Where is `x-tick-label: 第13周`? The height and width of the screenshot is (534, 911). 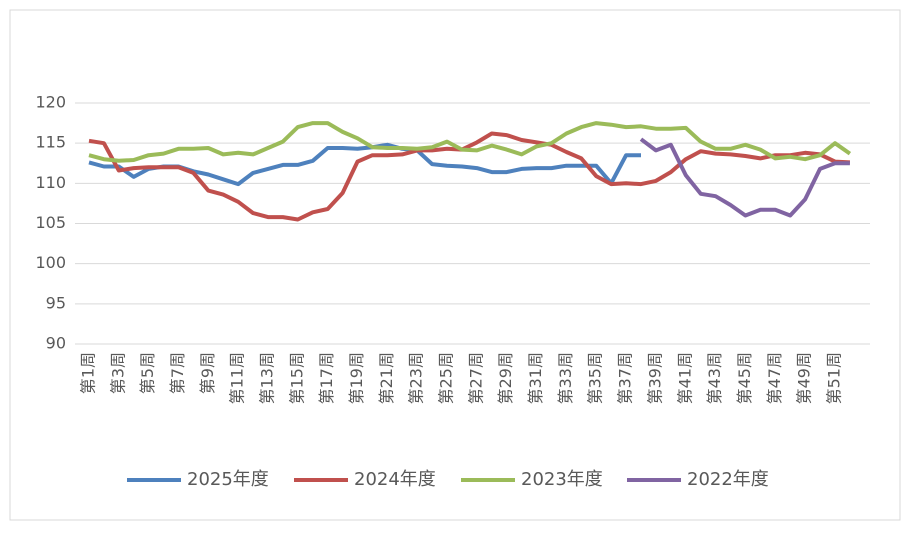 x-tick-label: 第13周 is located at coordinates (267, 378).